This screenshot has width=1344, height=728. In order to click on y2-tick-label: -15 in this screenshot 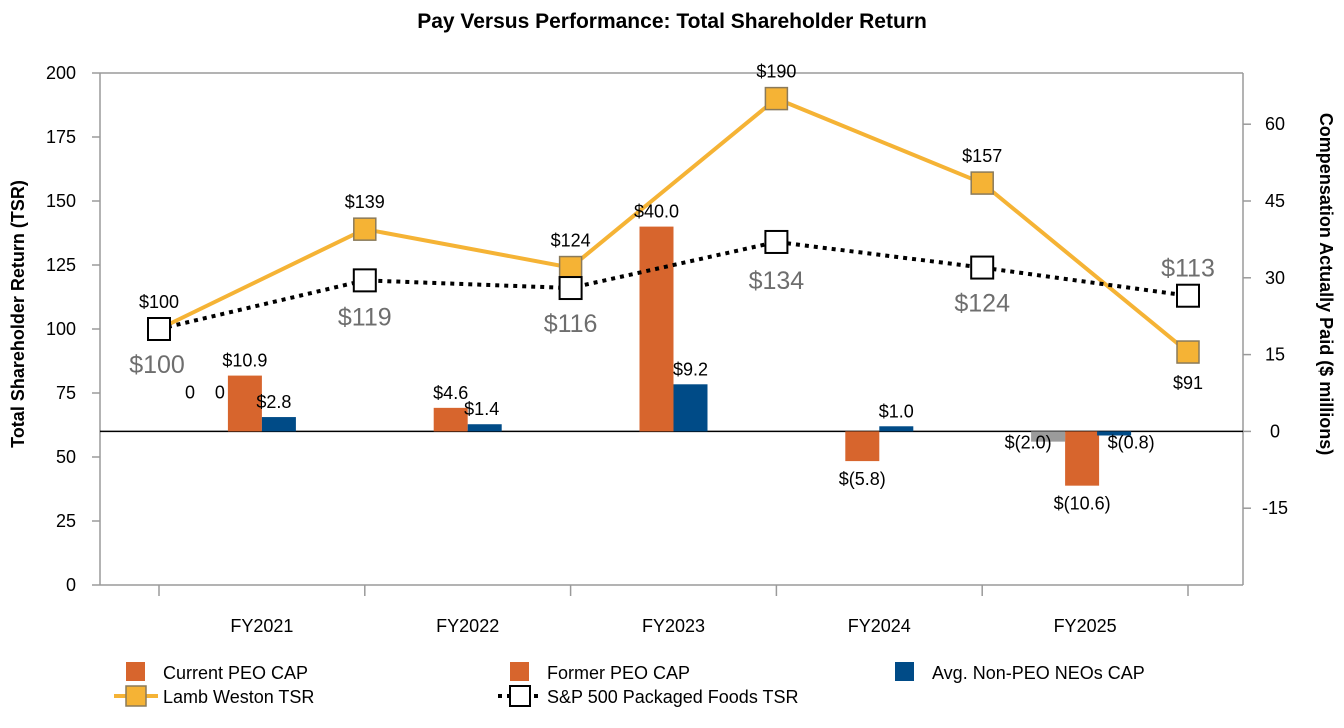, I will do `click(1275, 508)`.